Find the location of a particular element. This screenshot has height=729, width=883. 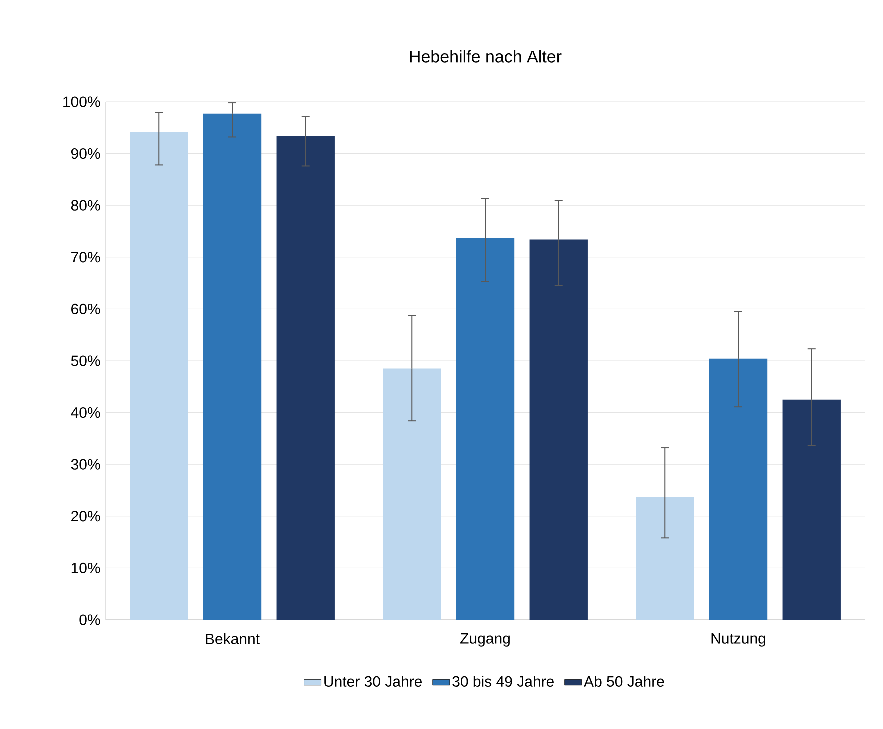

x-tick-label: Bekannt is located at coordinates (233, 638).